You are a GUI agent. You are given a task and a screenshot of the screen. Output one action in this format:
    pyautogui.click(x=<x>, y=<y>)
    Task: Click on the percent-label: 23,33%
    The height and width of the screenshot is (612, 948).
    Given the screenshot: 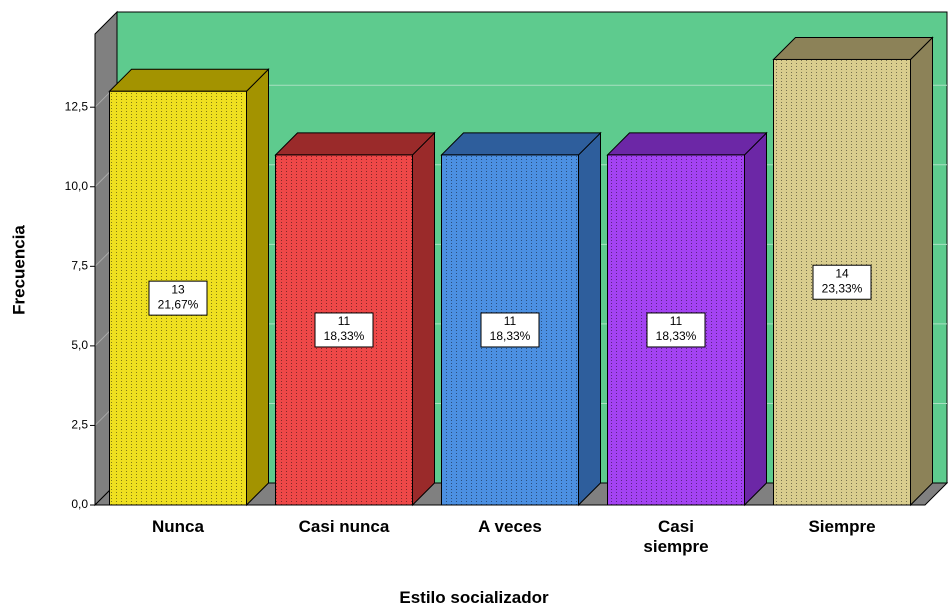 What is the action you would take?
    pyautogui.click(x=842, y=288)
    